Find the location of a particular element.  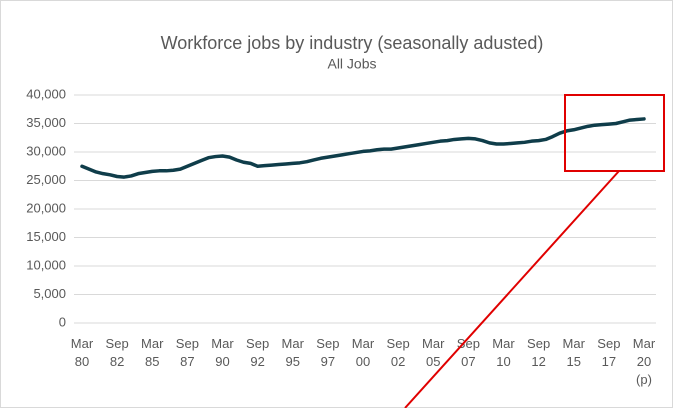

y-tick-label: 25,000 is located at coordinates (46, 179).